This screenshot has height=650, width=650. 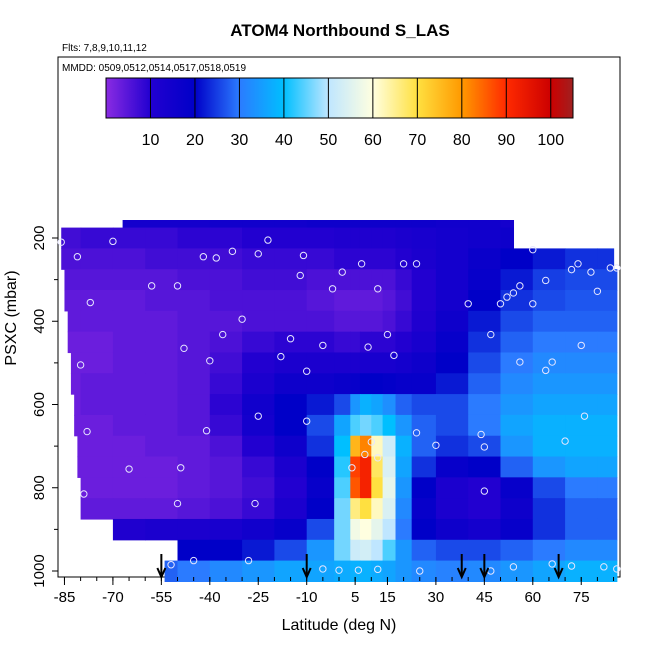 I want to click on y-tick-label: 600, so click(x=39, y=404).